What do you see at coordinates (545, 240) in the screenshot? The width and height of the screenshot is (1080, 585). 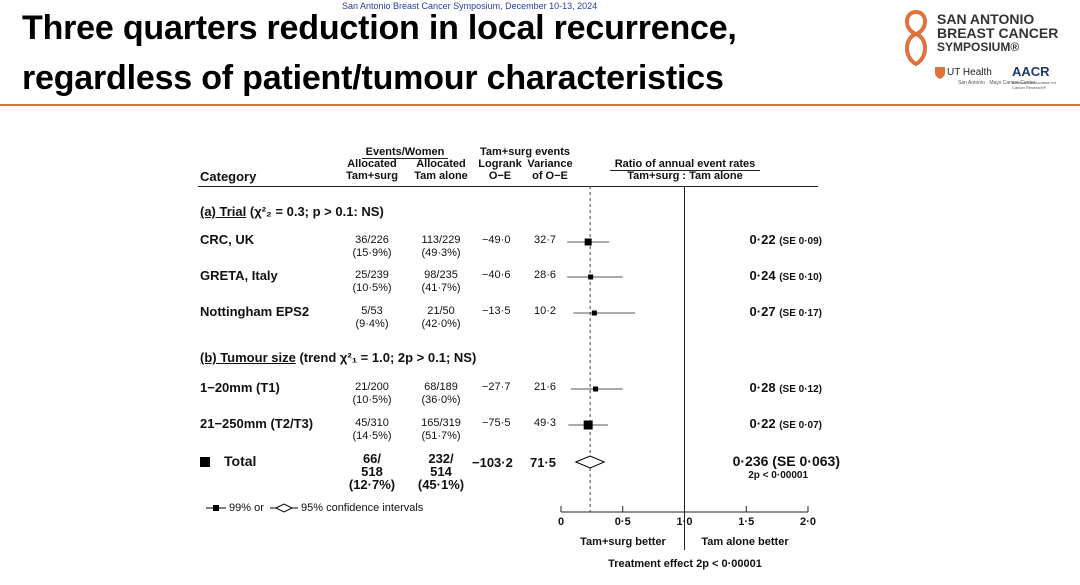 I see `cell-var: 32·7` at bounding box center [545, 240].